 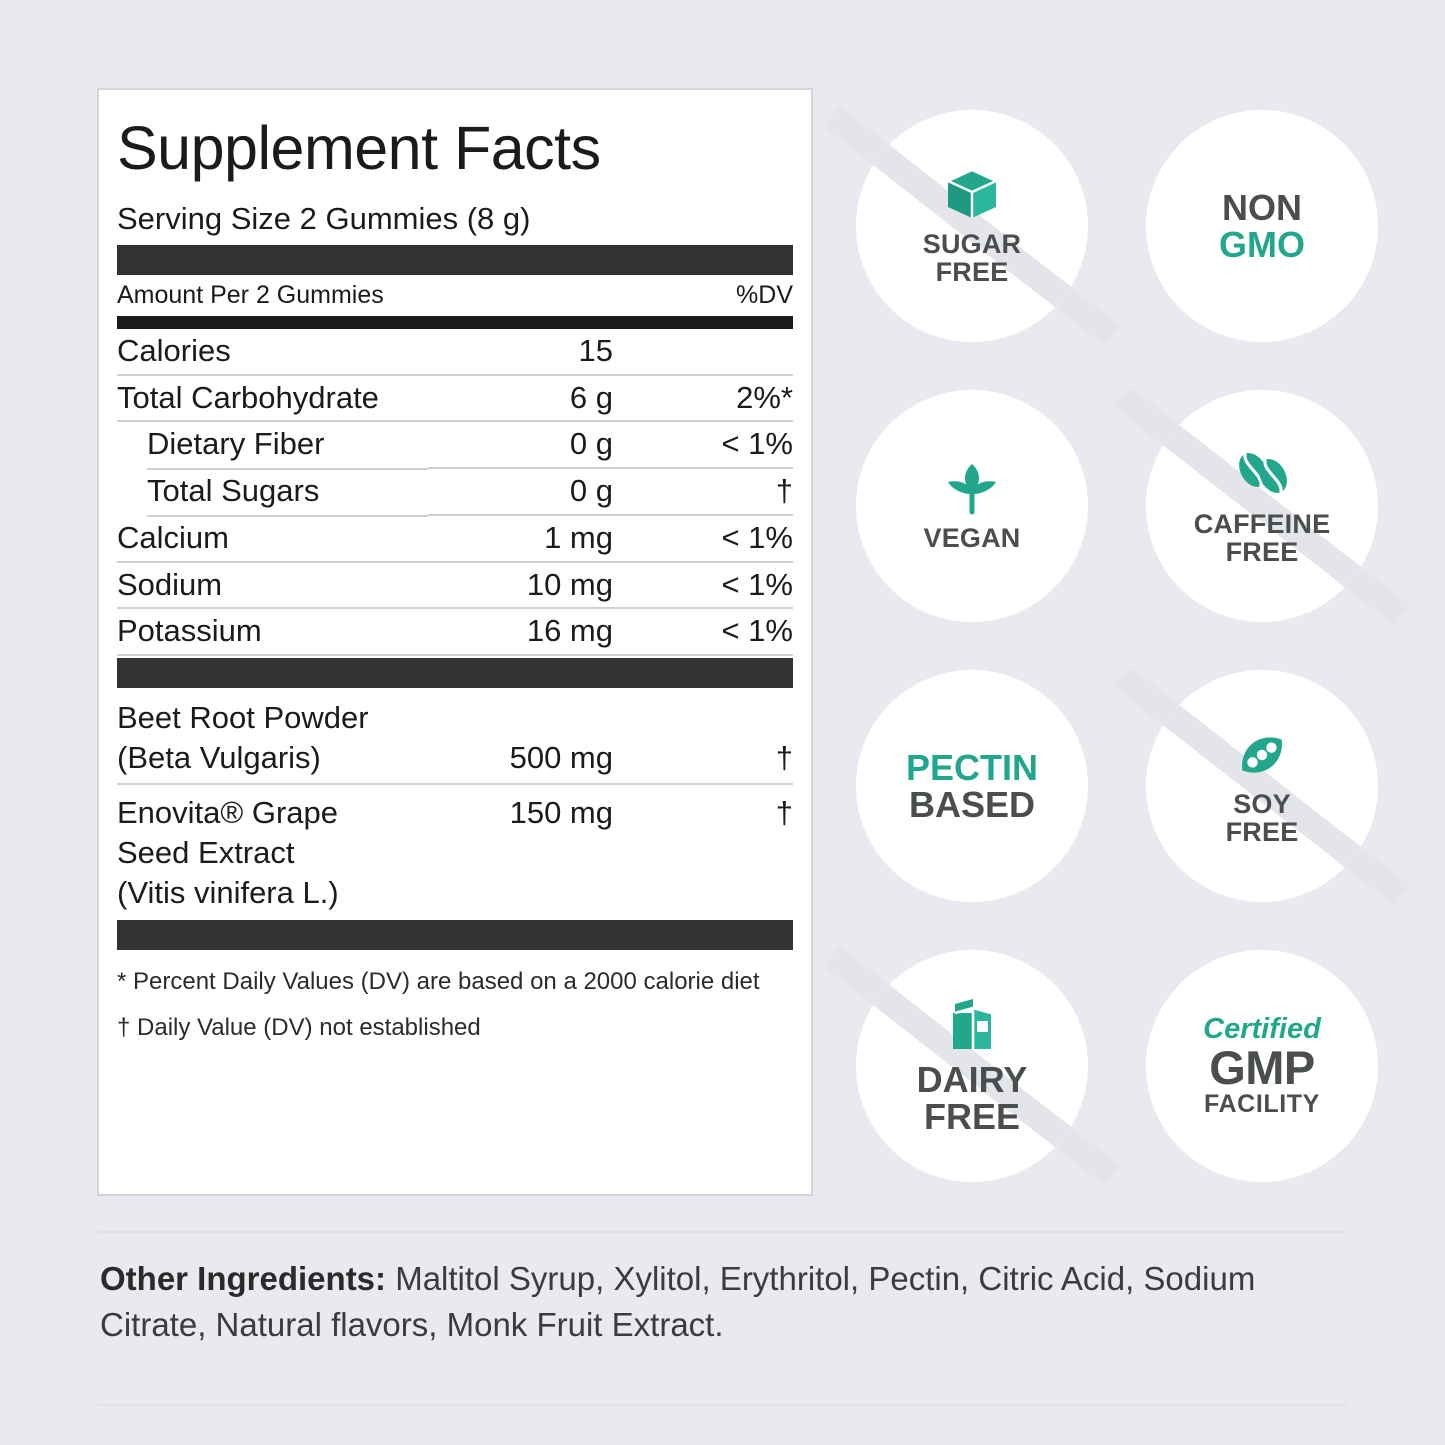 I want to click on amount-header-row: Amount Per 2 Gummies %DV, so click(x=455, y=294).